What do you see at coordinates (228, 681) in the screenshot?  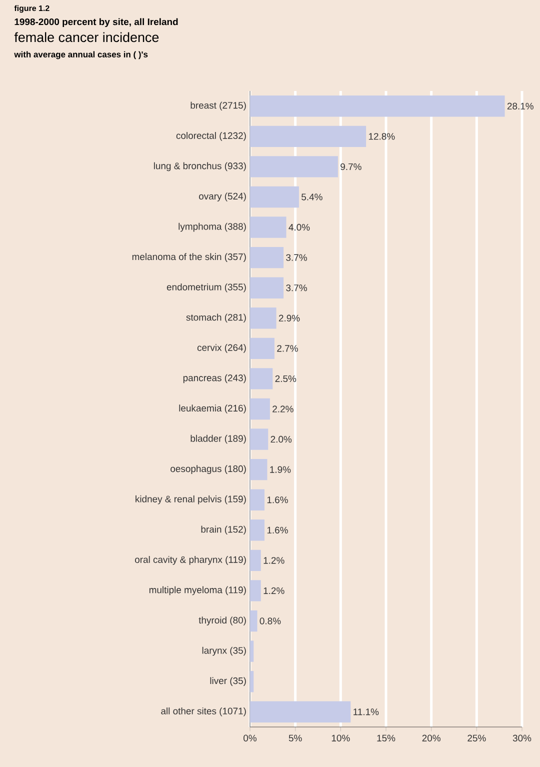 I see `y-tick-label: liver (35)` at bounding box center [228, 681].